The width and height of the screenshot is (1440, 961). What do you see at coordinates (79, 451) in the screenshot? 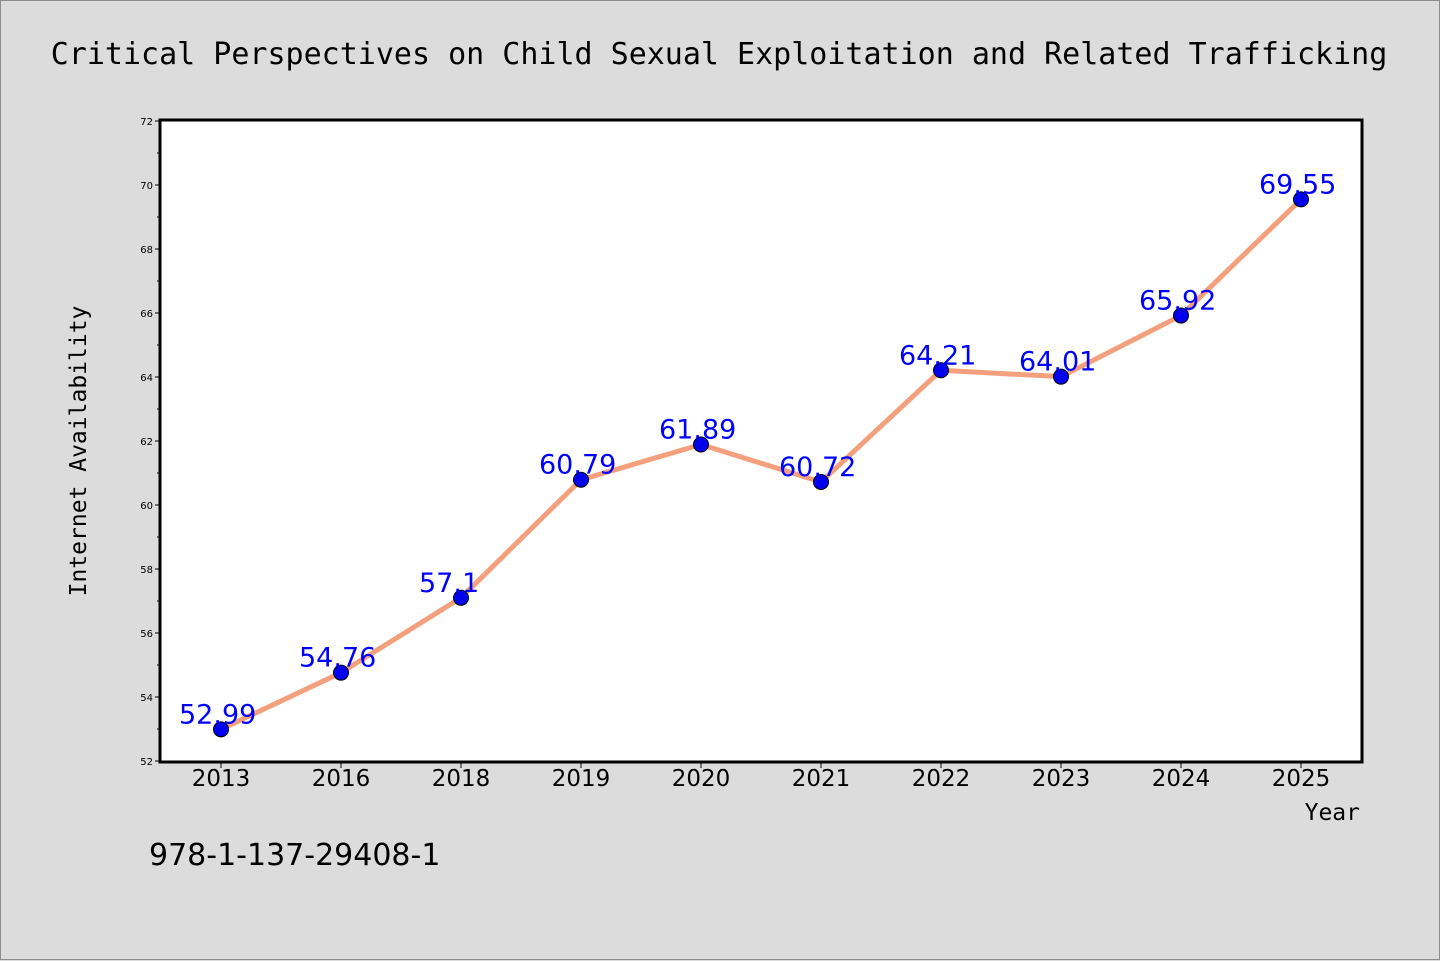
I see `y-axis-label: Internet Availability` at bounding box center [79, 451].